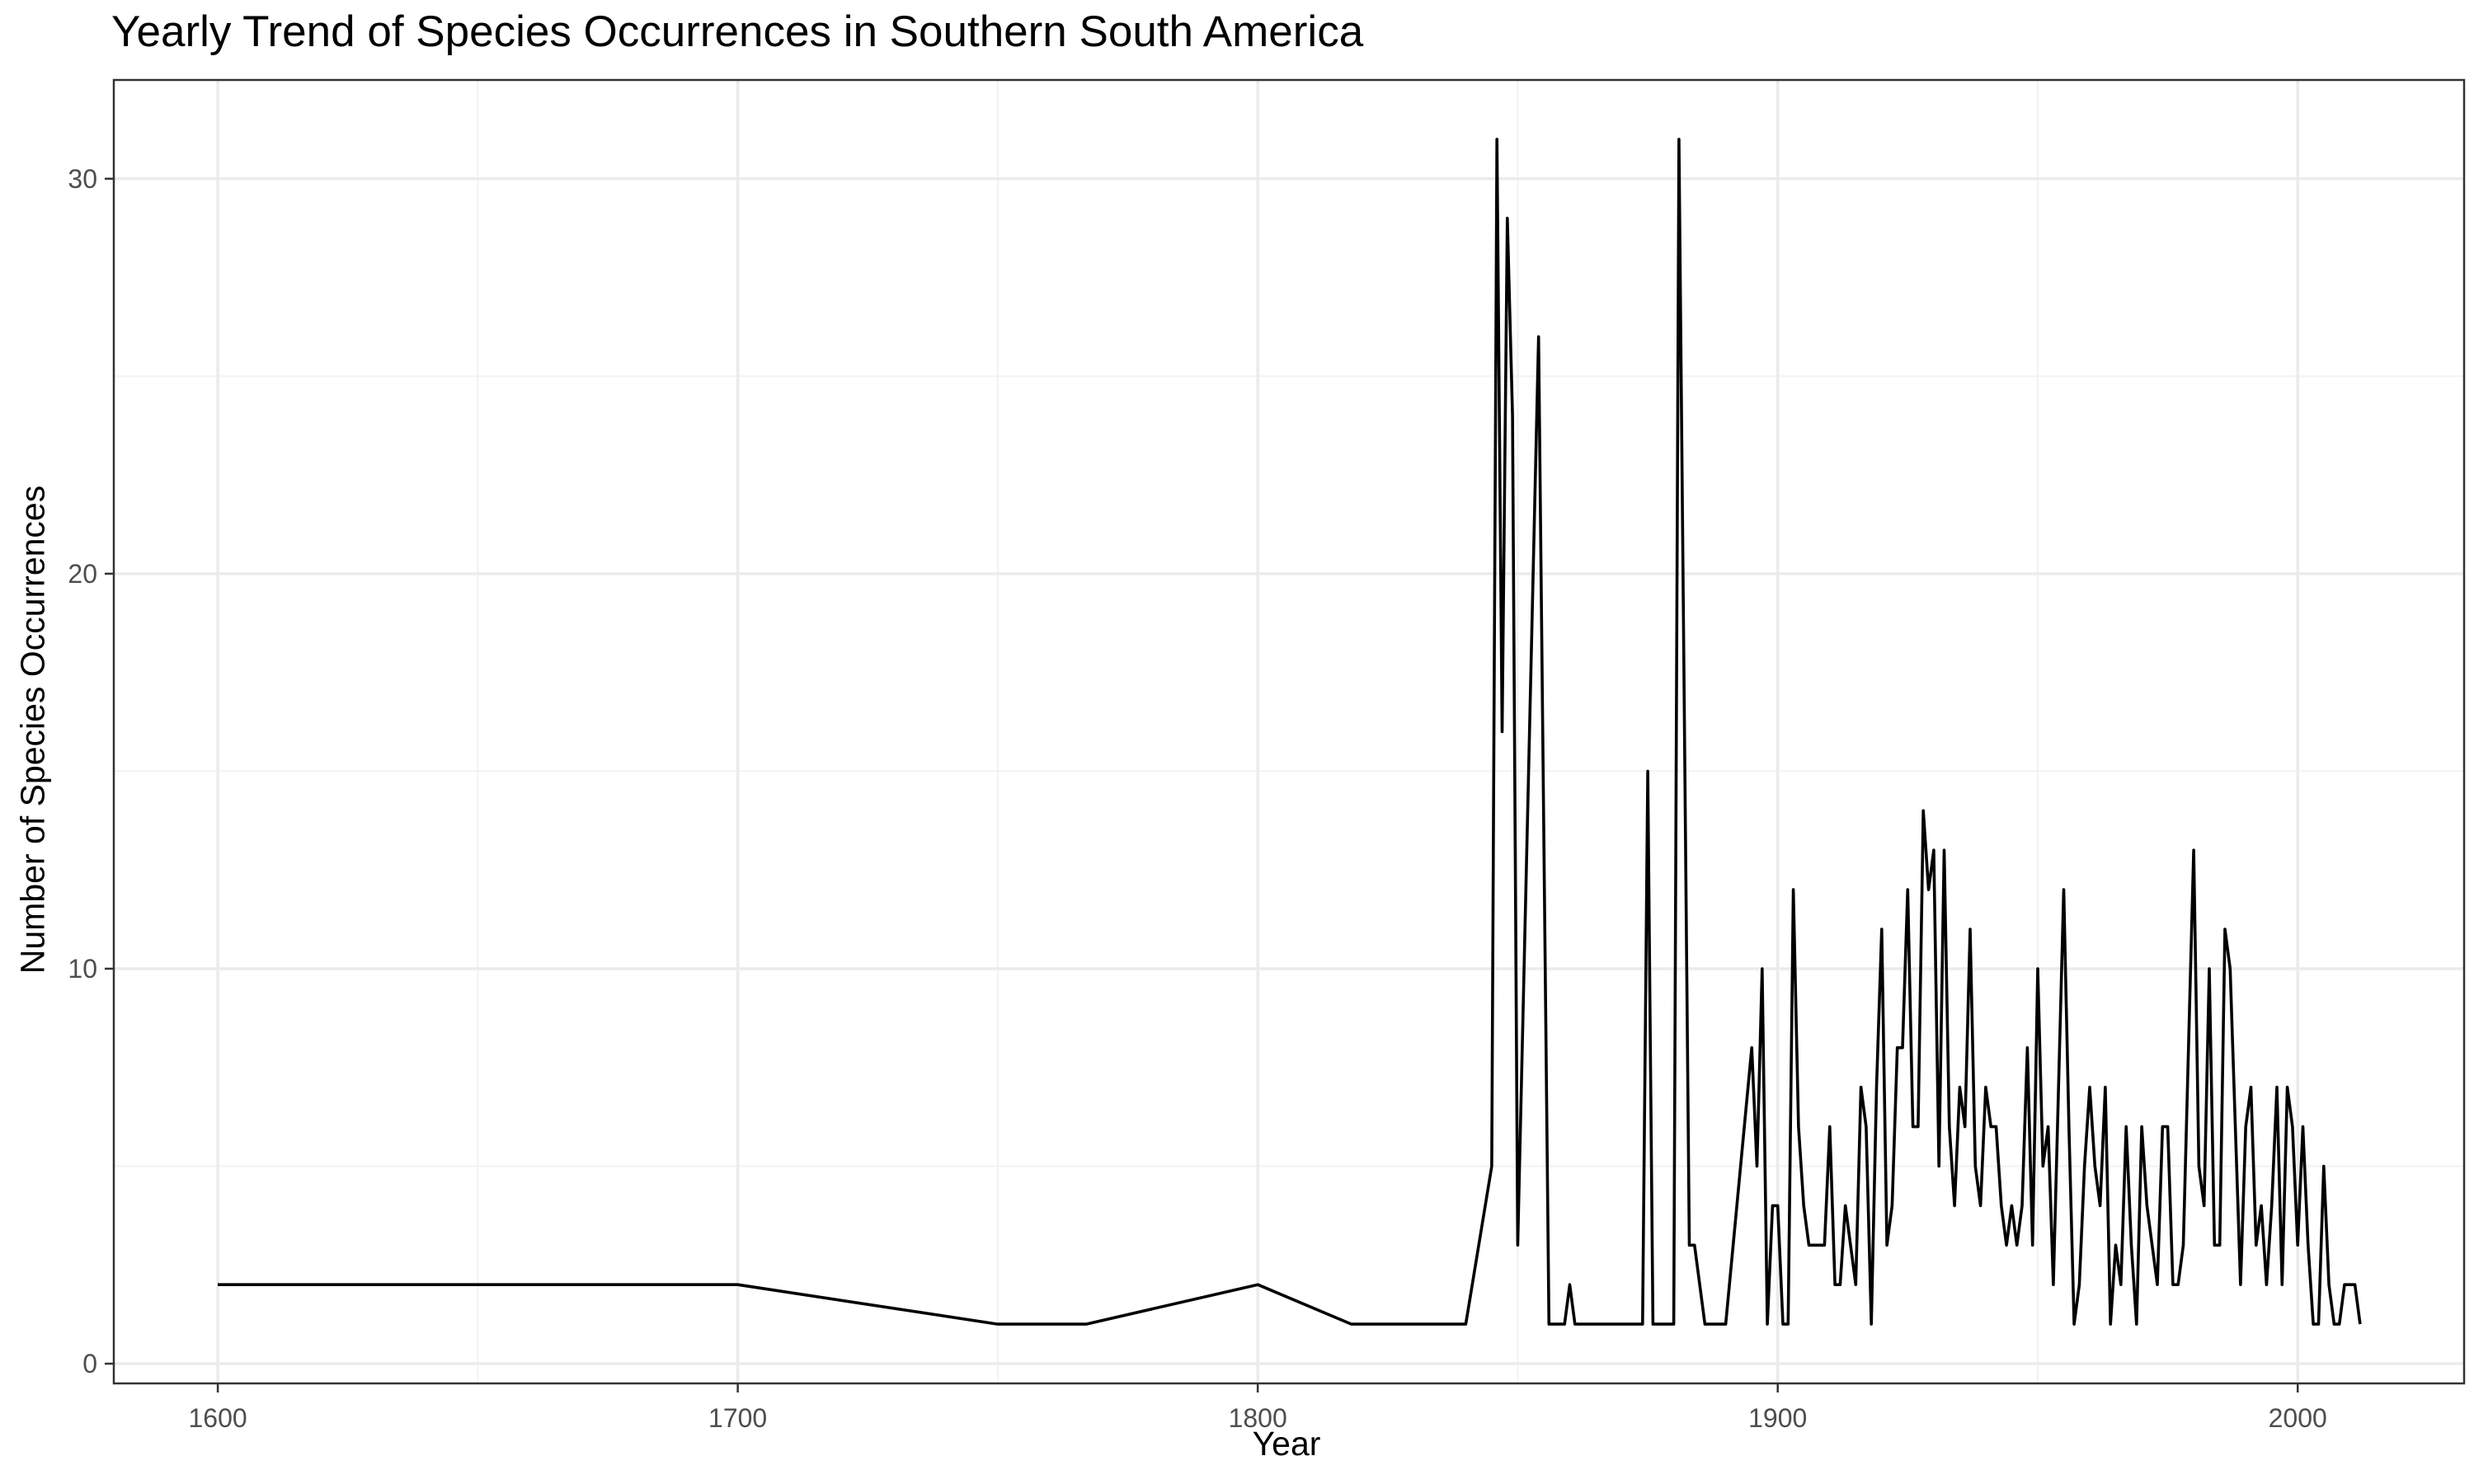 The width and height of the screenshot is (2474, 1484). What do you see at coordinates (82, 179) in the screenshot?
I see `y-tick-label: 30` at bounding box center [82, 179].